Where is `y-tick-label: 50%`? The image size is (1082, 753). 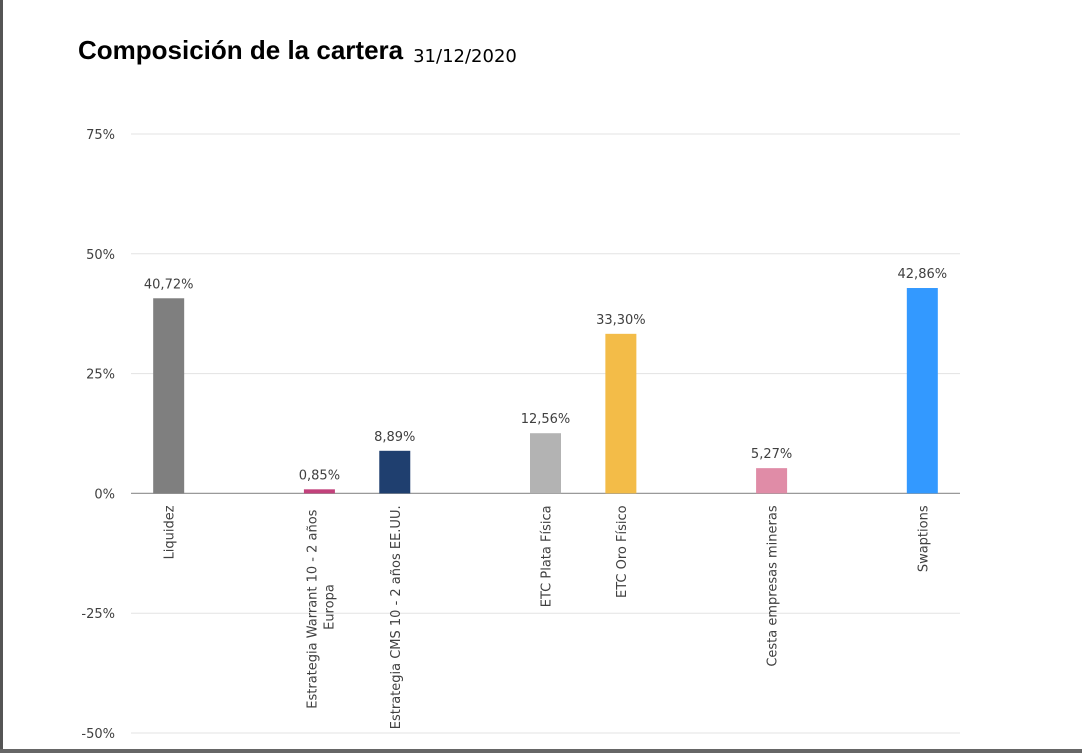 y-tick-label: 50% is located at coordinates (100, 255).